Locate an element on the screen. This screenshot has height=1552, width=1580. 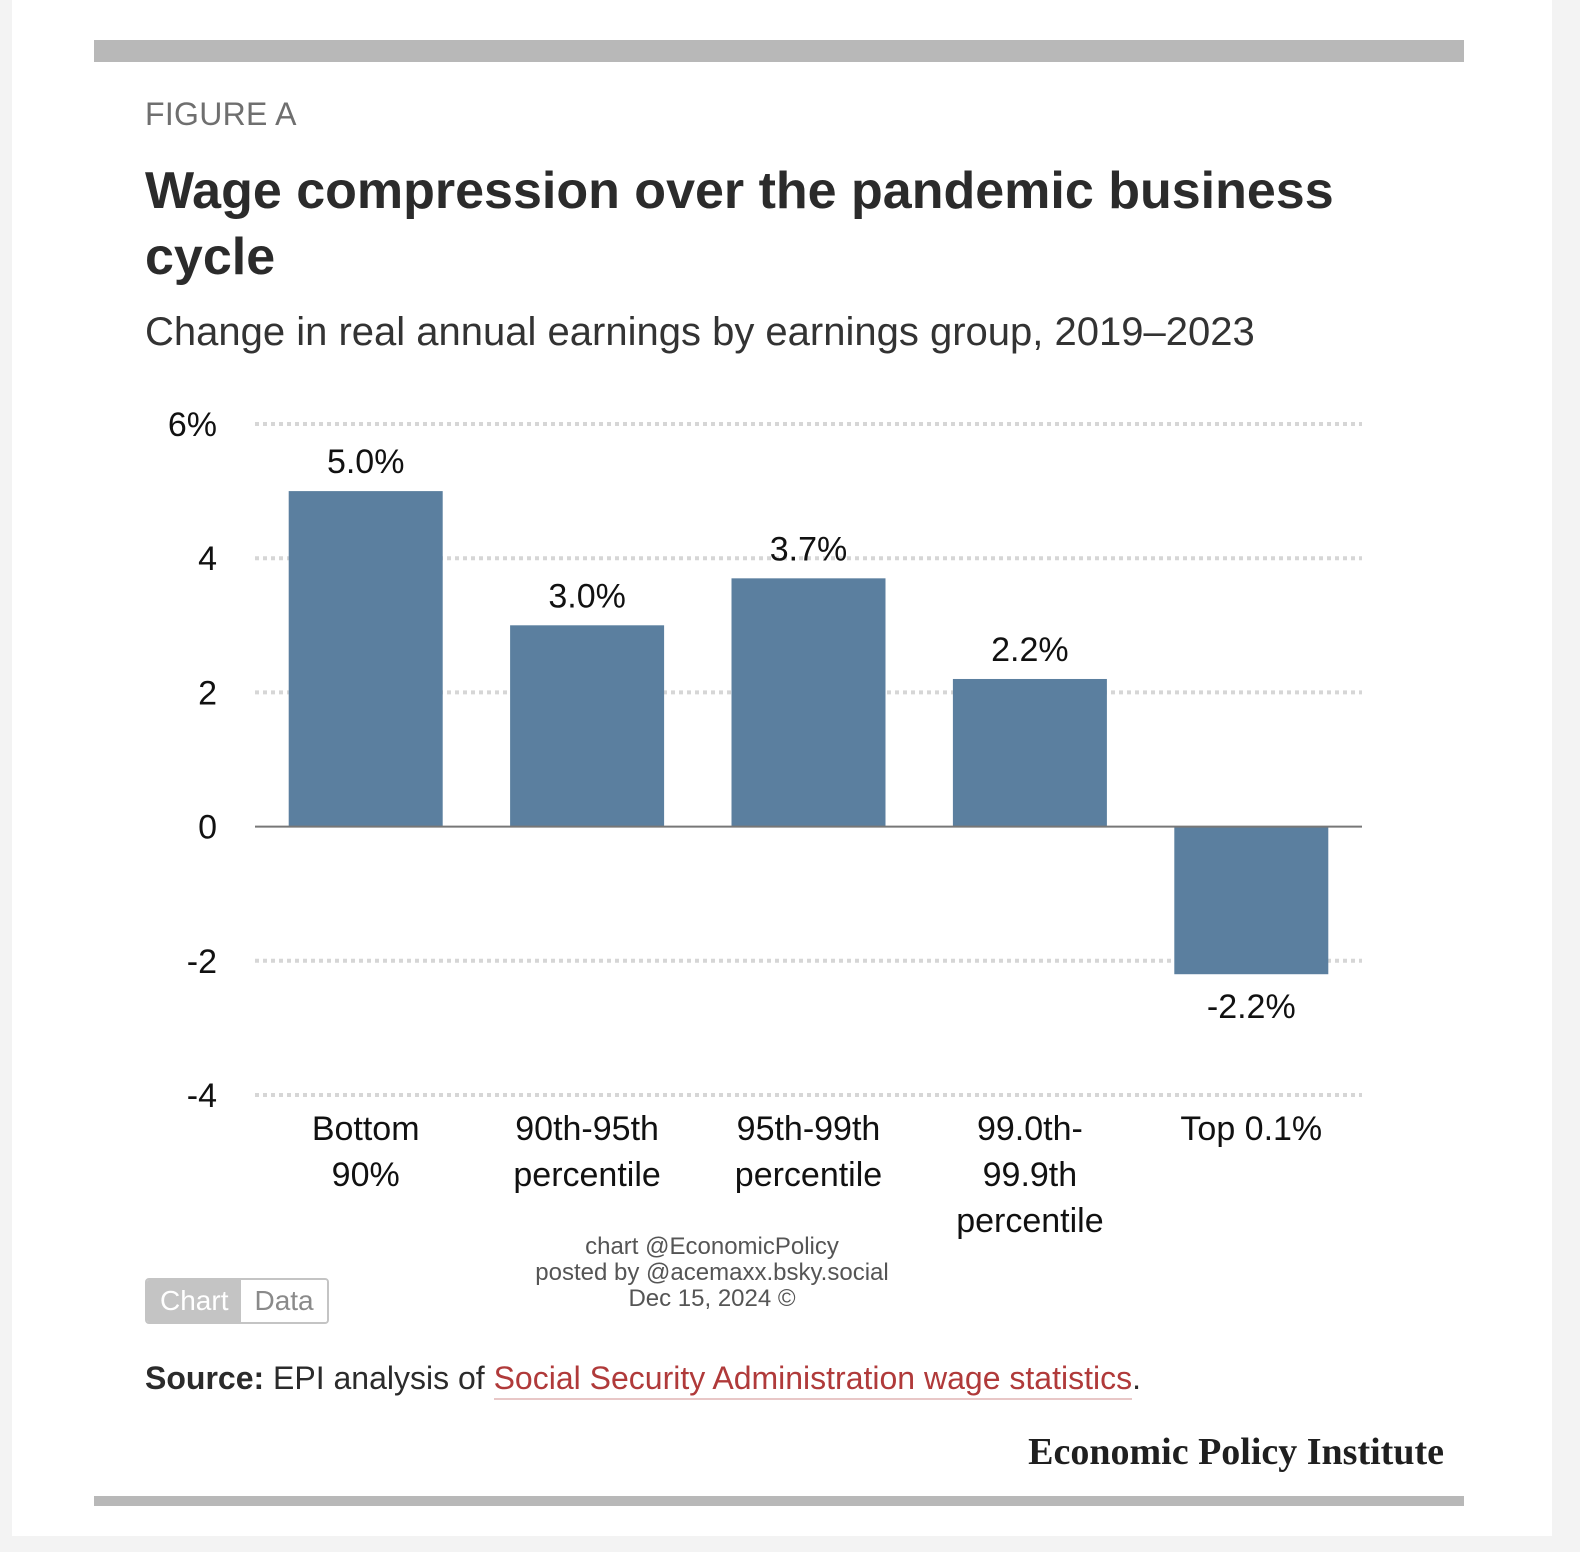
category-label: 90% is located at coordinates (366, 1175).